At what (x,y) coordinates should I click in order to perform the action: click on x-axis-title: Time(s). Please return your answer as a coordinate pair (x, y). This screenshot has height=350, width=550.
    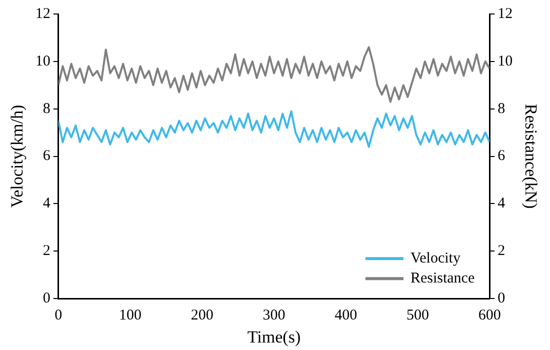
    Looking at the image, I should click on (274, 336).